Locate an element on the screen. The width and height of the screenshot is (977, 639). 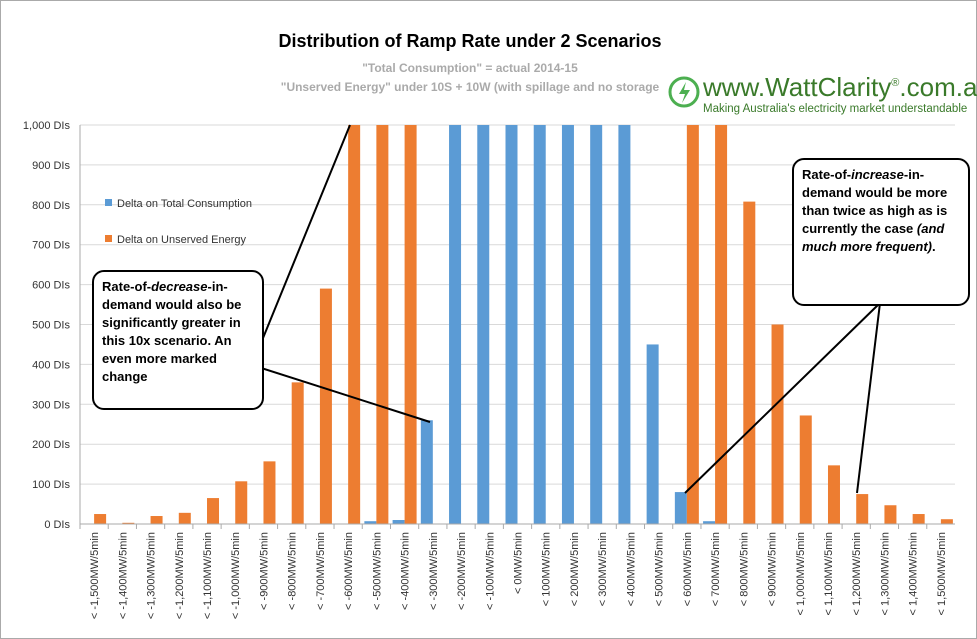
logo-mark: ® is located at coordinates (895, 83).